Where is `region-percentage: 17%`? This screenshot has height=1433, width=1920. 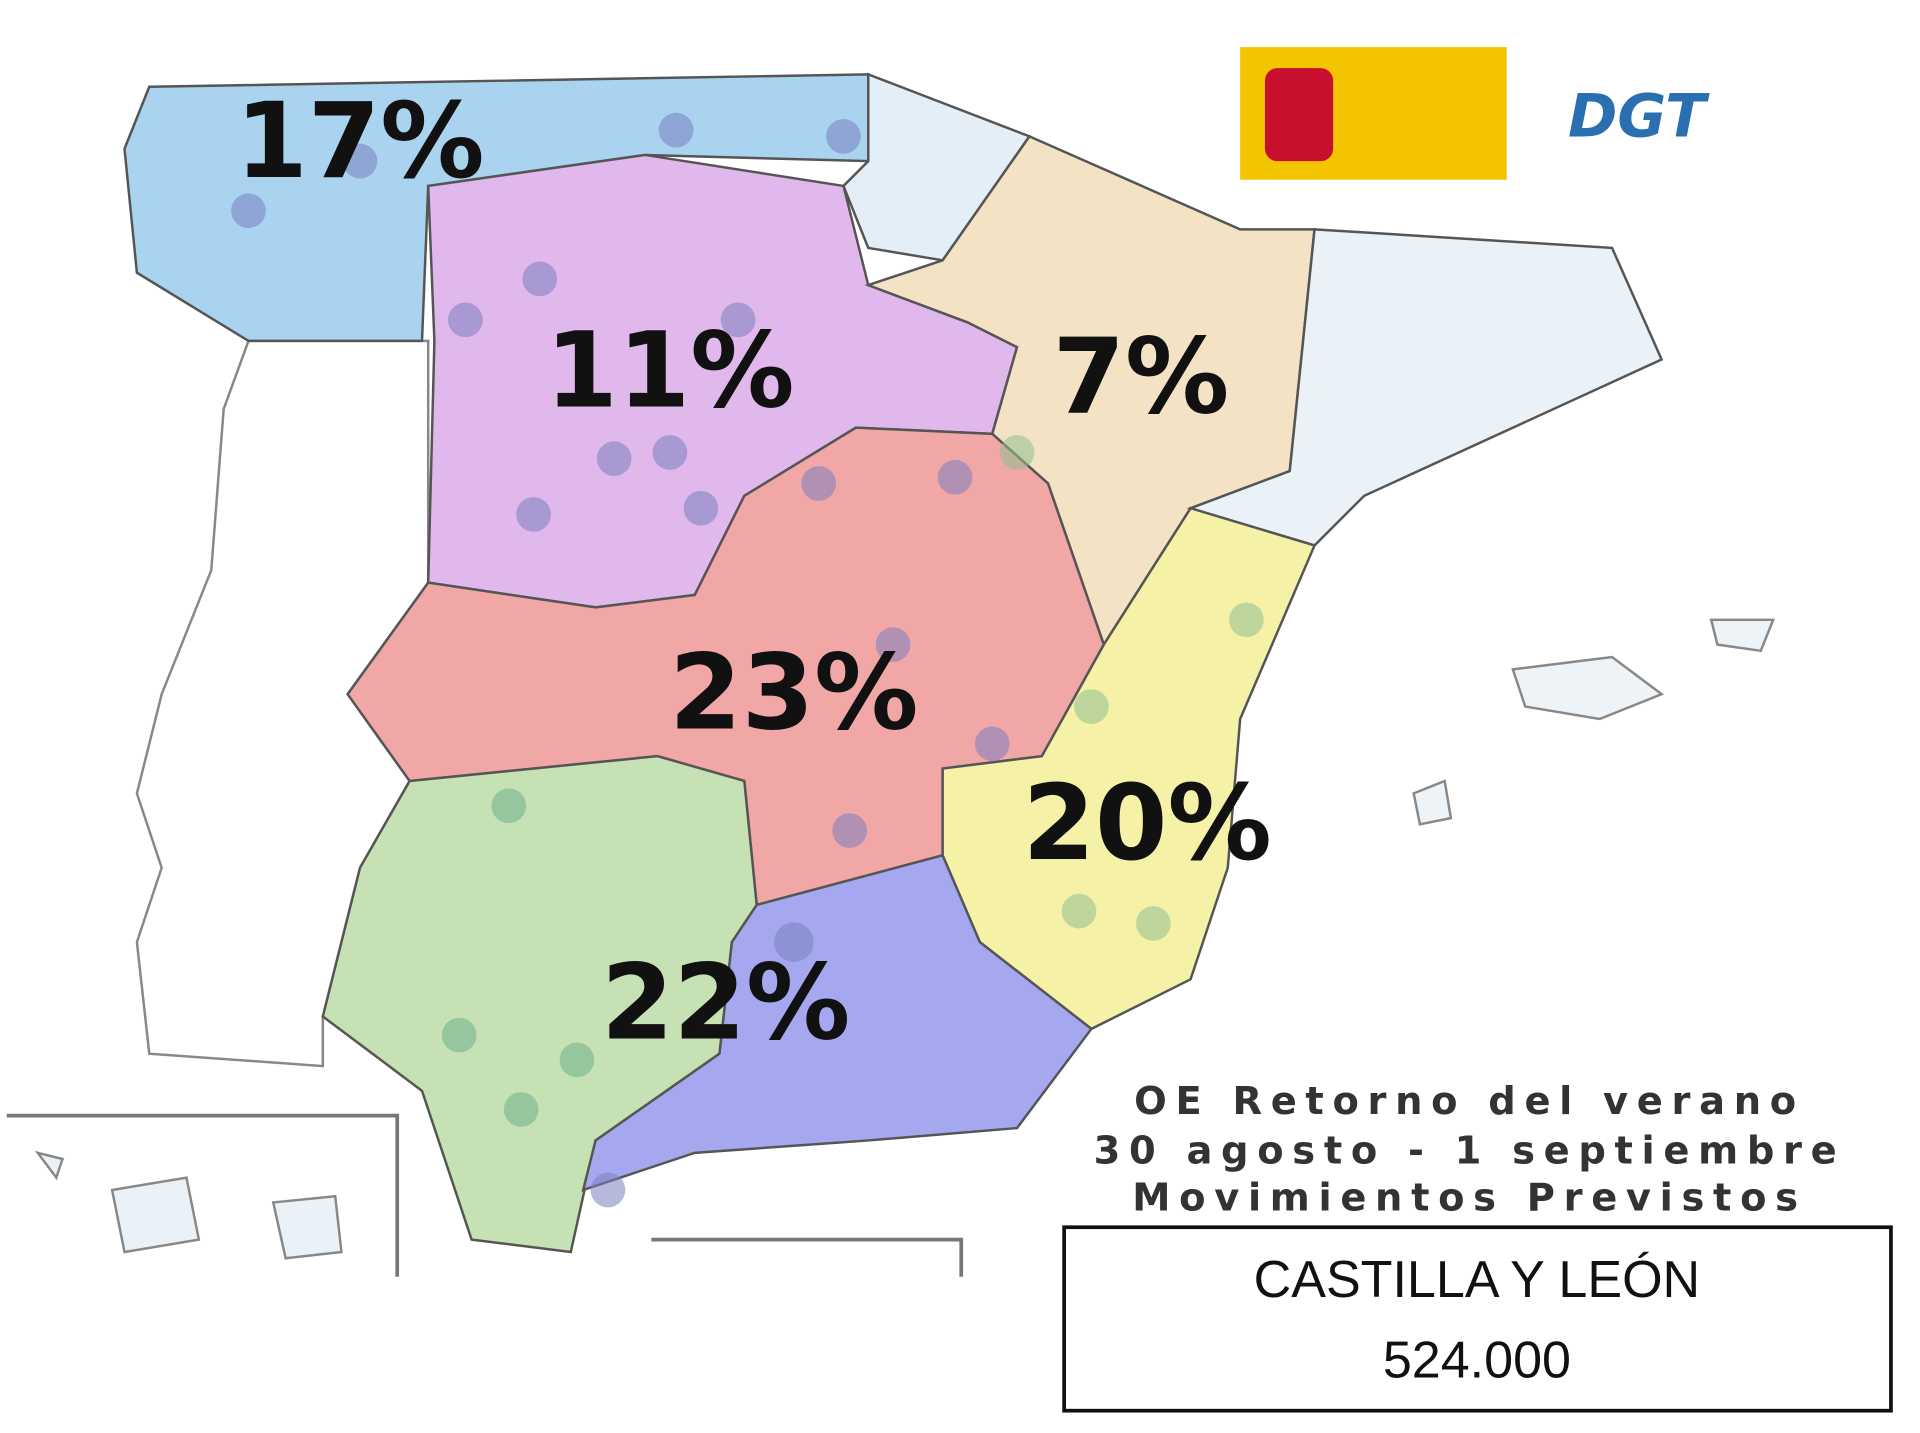
region-percentage: 17% is located at coordinates (359, 141).